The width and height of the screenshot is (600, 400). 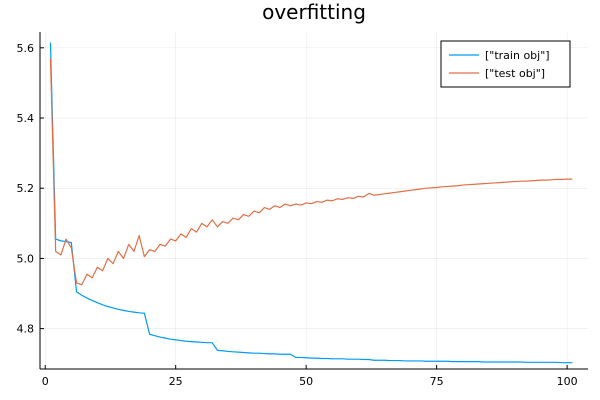 What do you see at coordinates (26, 118) in the screenshot?
I see `y-tick-label: 5.4` at bounding box center [26, 118].